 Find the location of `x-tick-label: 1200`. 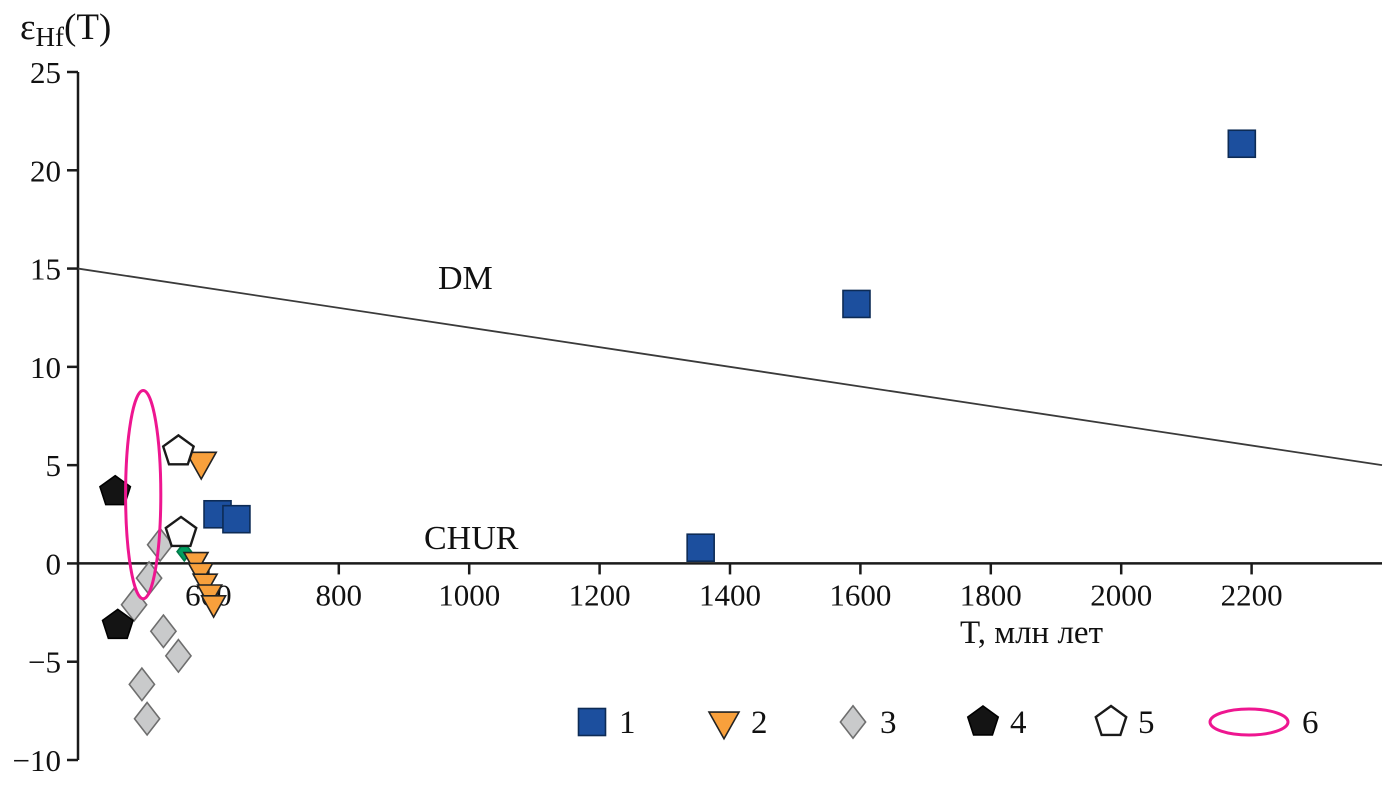

x-tick-label: 1200 is located at coordinates (600, 594).